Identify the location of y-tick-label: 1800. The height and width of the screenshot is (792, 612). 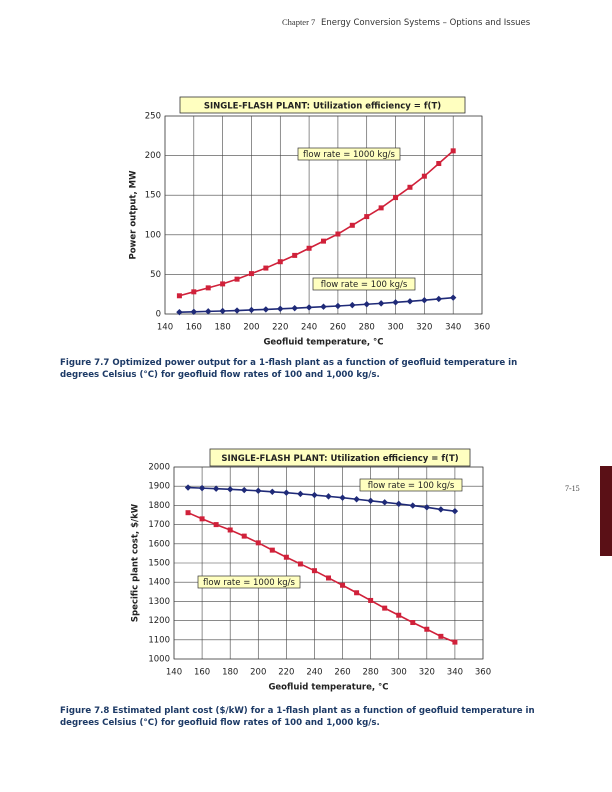
(159, 506).